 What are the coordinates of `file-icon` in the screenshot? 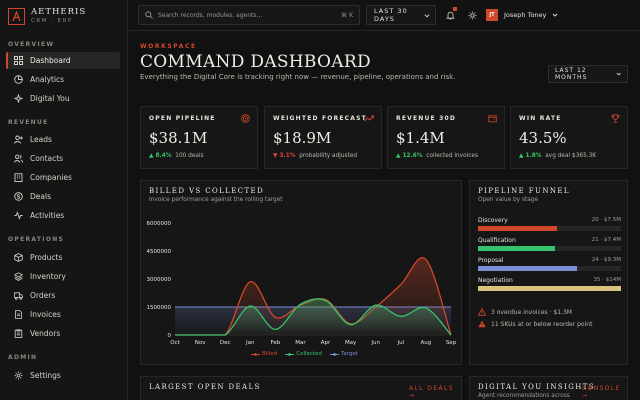 It's located at (18, 314).